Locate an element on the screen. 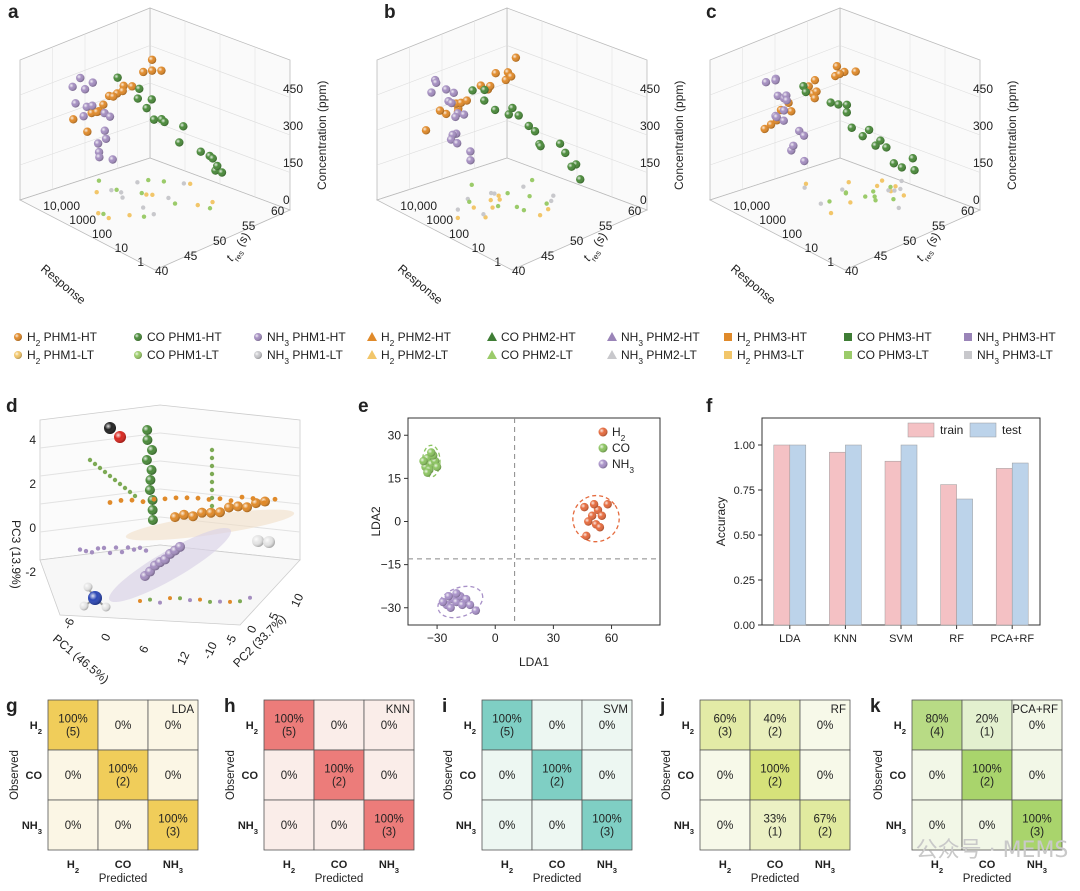  panel-label-c: c is located at coordinates (711, 12).